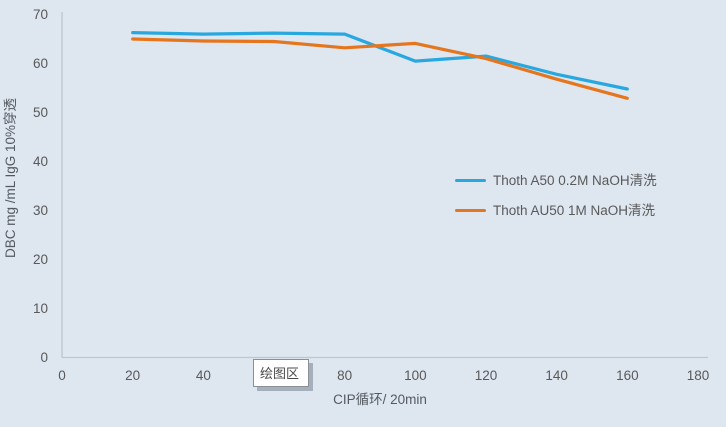 This screenshot has width=726, height=427. What do you see at coordinates (698, 375) in the screenshot?
I see `x-tick-label: 180` at bounding box center [698, 375].